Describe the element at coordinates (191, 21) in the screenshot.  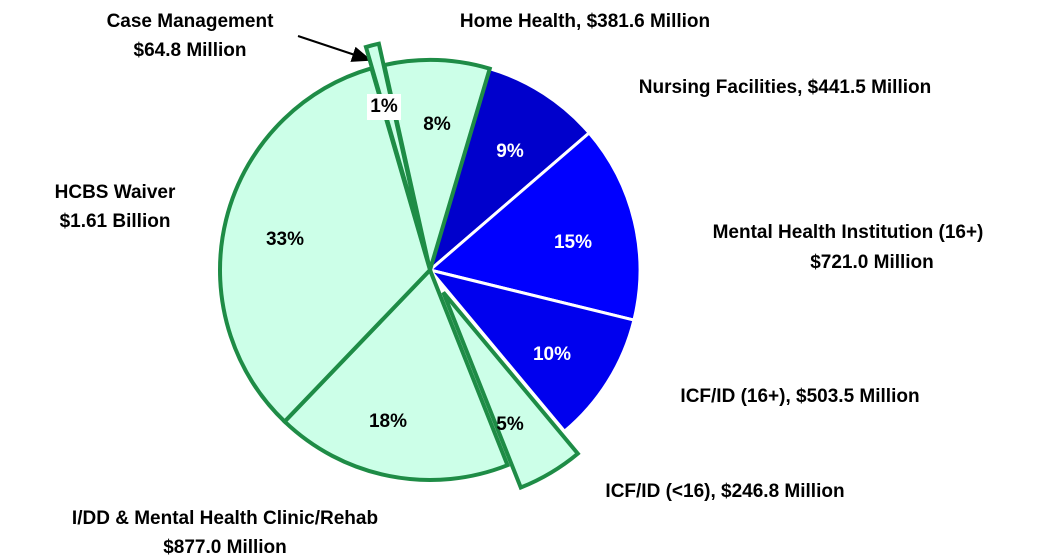
I see `category-label: Case Management` at that location.